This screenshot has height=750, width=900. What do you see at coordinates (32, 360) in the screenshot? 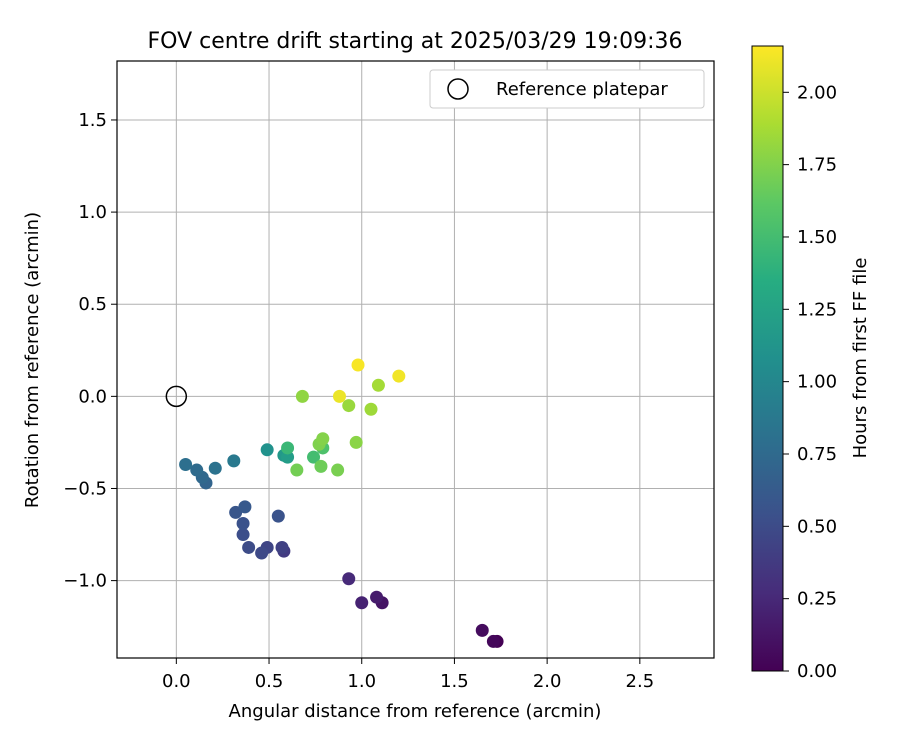
I see `y-axis-label: Rotation from reference (arcmin)` at bounding box center [32, 360].